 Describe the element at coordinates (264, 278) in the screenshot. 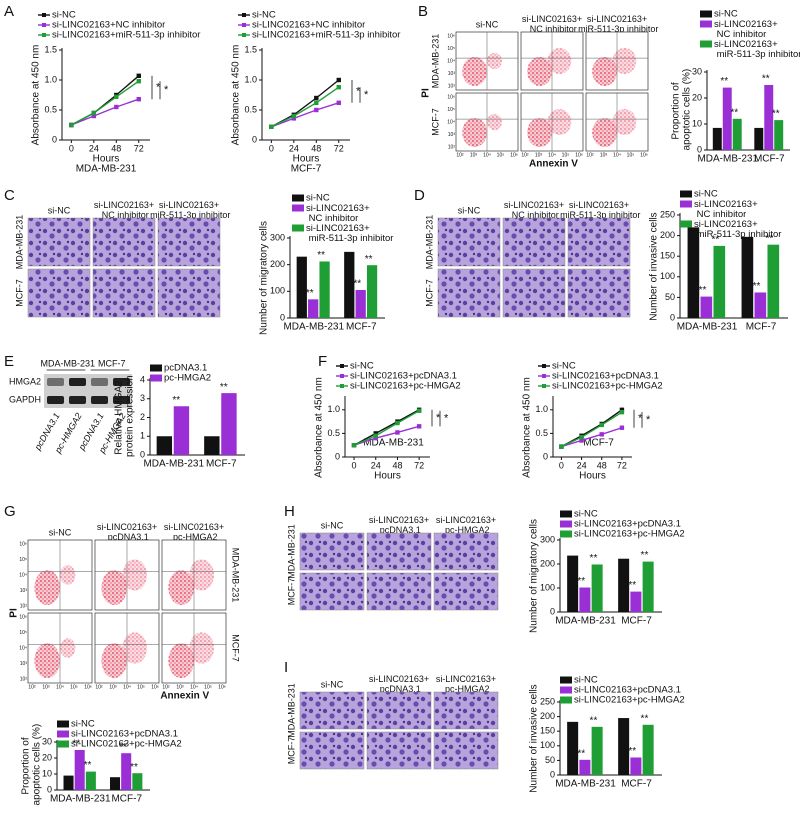

I see `y-axis-label: Number of migratory cells` at that location.